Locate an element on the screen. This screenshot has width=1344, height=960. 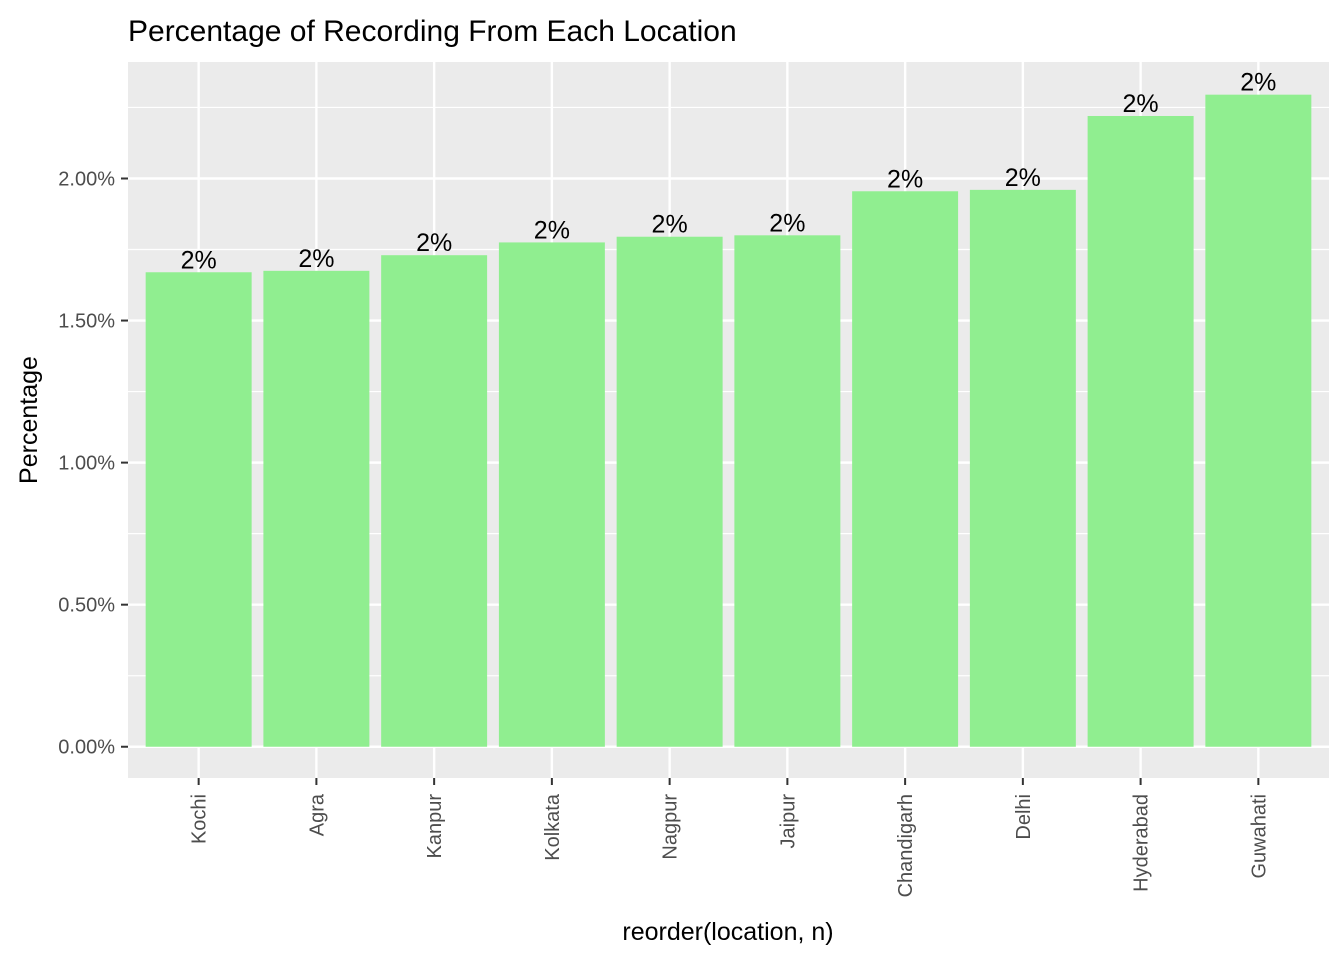
bar-guwahati is located at coordinates (1258, 420).